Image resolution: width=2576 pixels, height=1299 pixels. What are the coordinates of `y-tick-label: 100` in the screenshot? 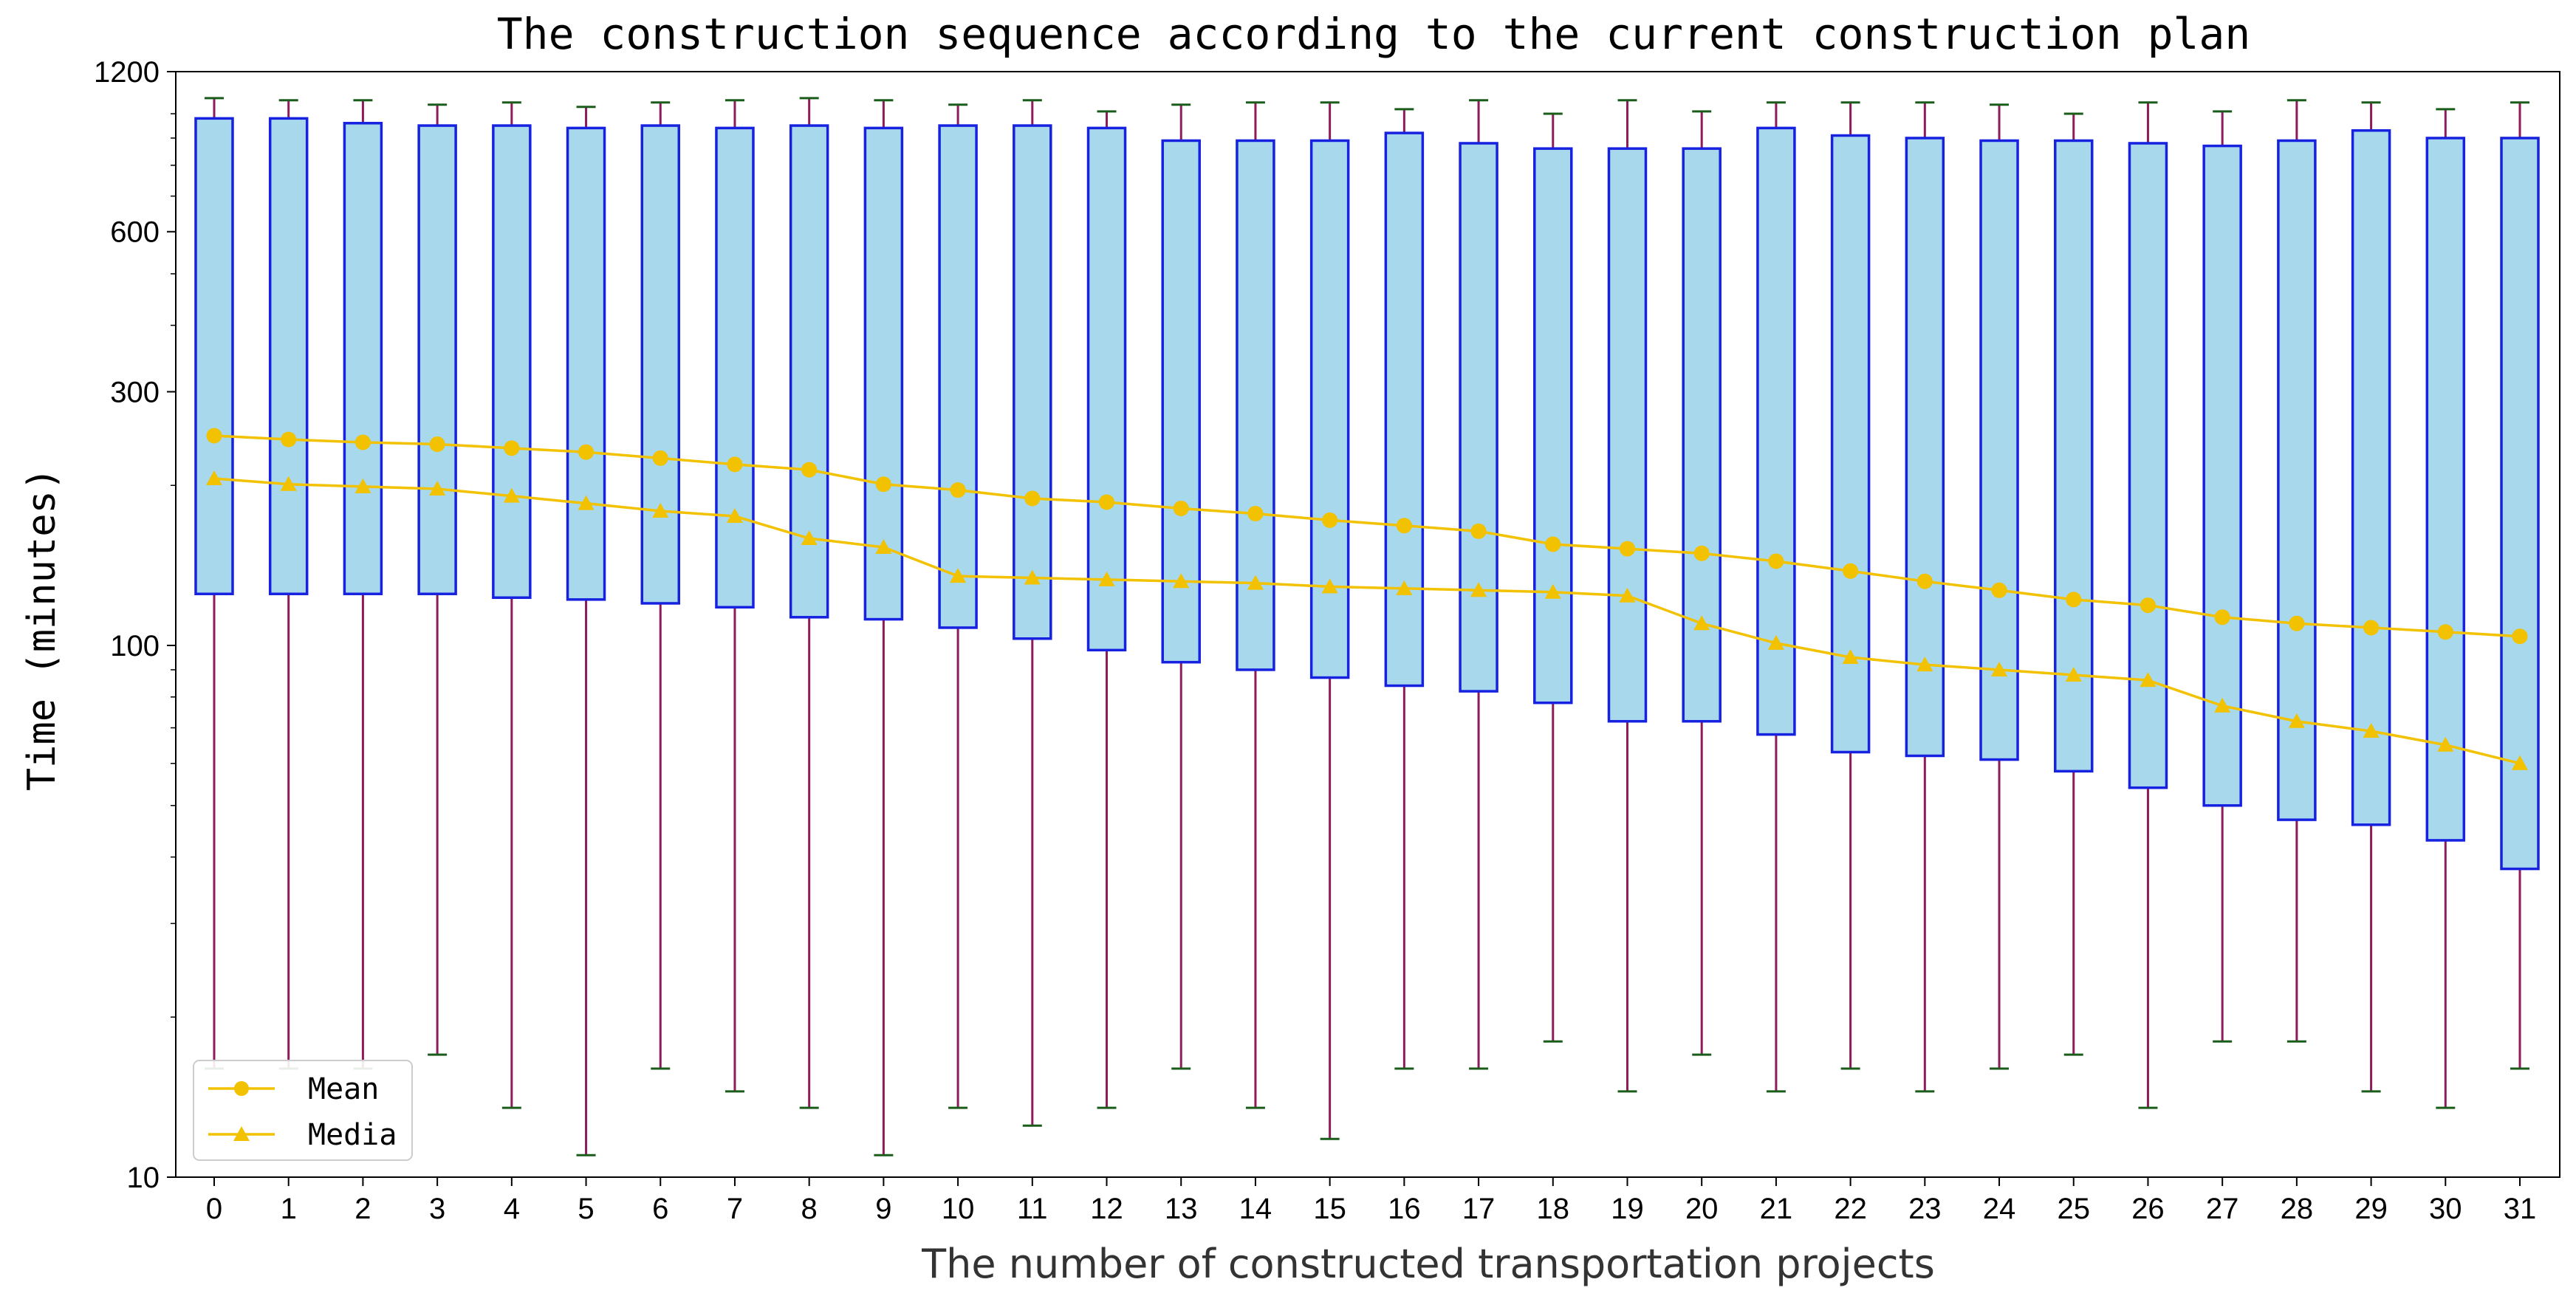 It's located at (135, 646).